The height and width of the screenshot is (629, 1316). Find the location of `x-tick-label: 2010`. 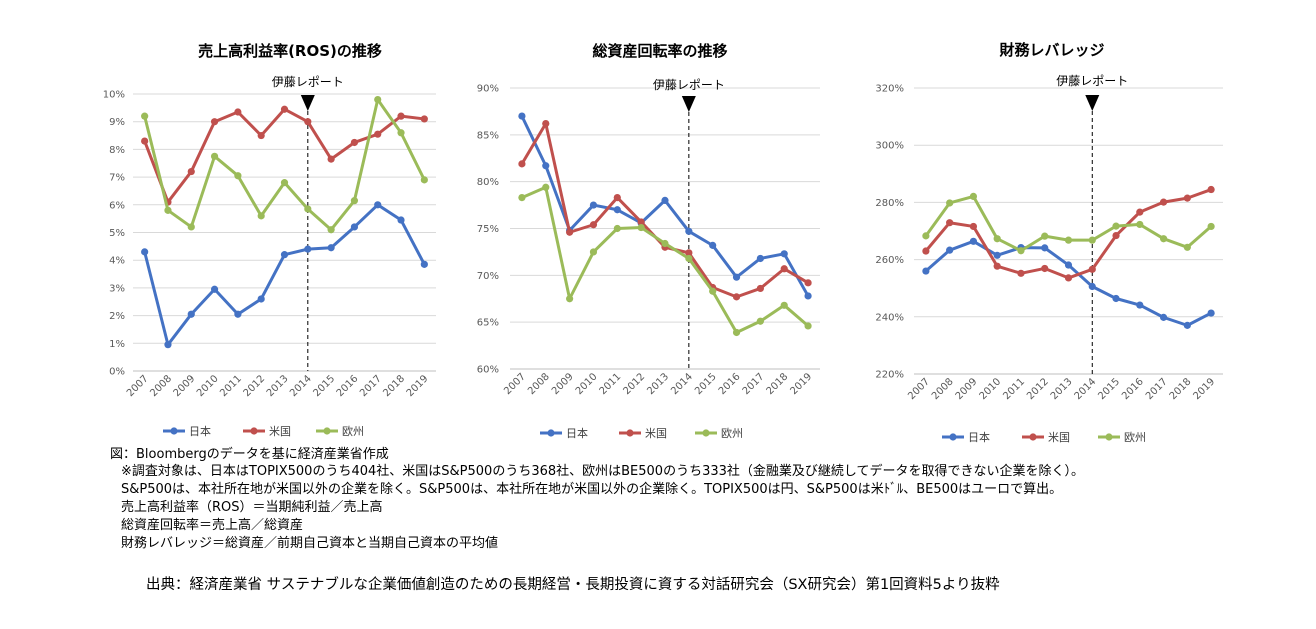

x-tick-label: 2010 is located at coordinates (991, 389).